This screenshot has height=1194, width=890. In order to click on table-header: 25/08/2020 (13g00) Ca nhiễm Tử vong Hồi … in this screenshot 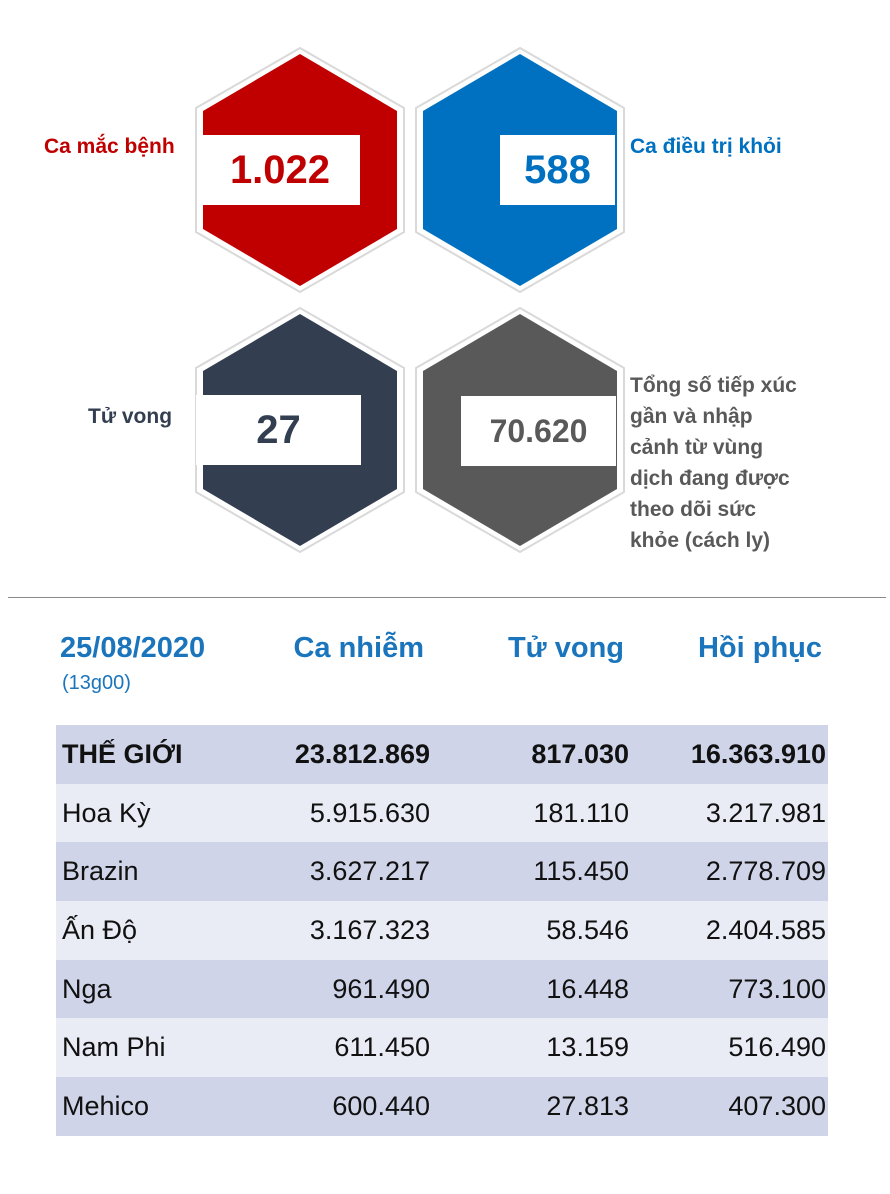, I will do `click(442, 670)`.